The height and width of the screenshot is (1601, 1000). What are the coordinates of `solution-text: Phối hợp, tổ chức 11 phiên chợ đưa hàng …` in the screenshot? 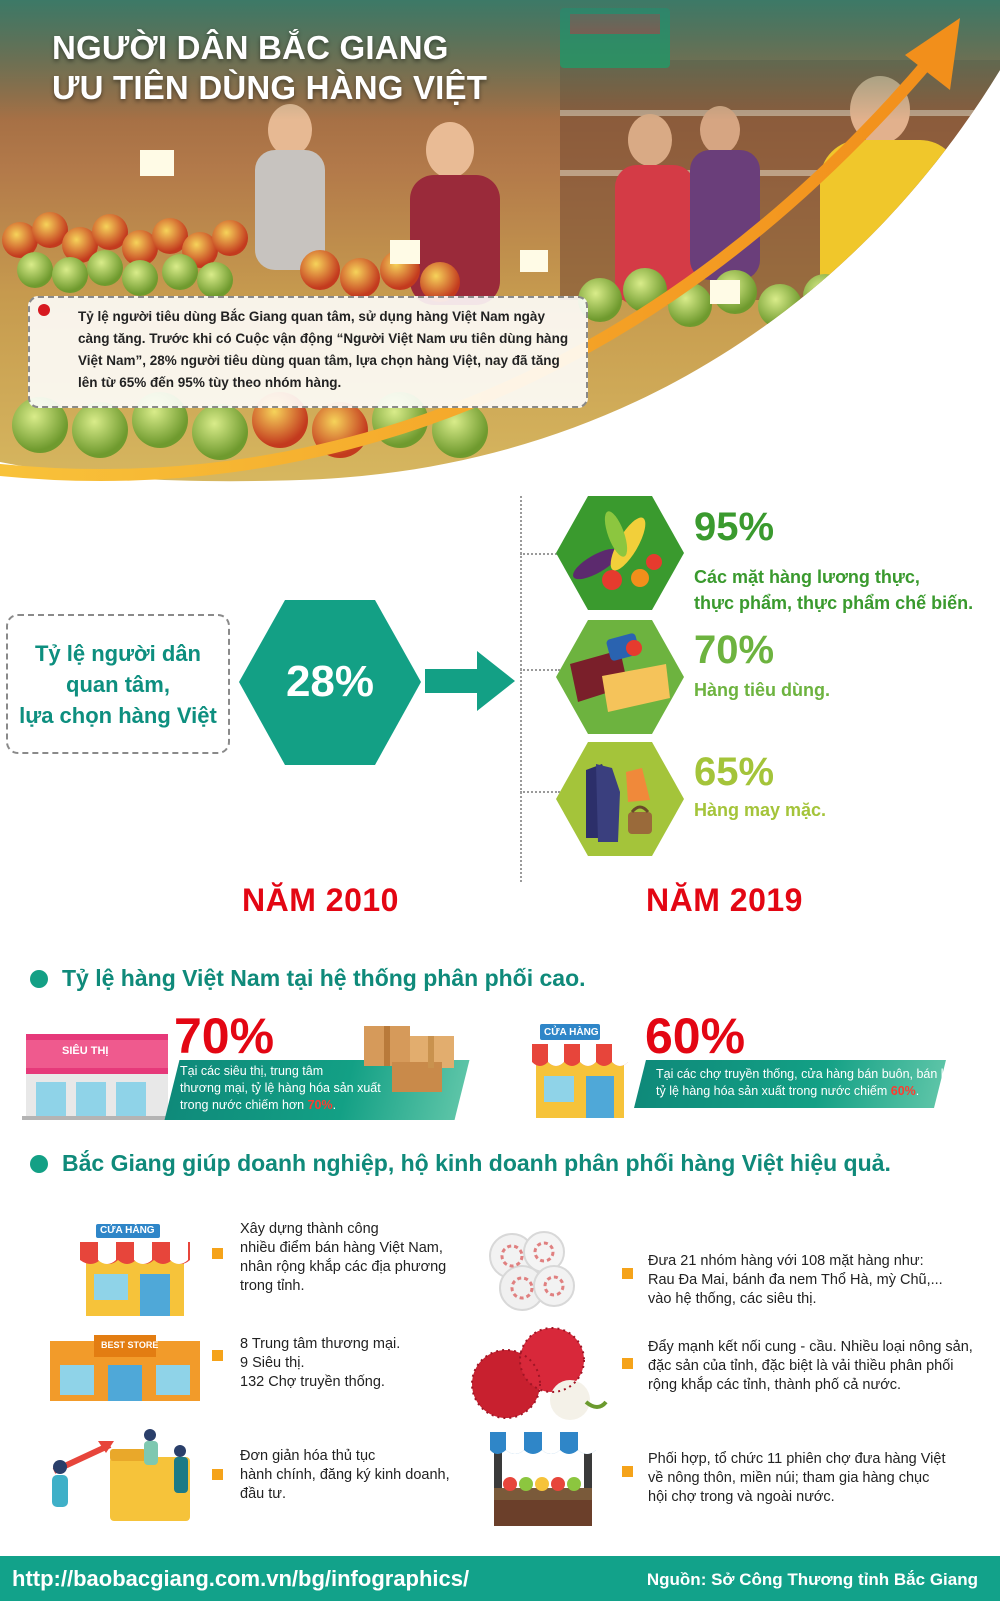 It's located at (797, 1478).